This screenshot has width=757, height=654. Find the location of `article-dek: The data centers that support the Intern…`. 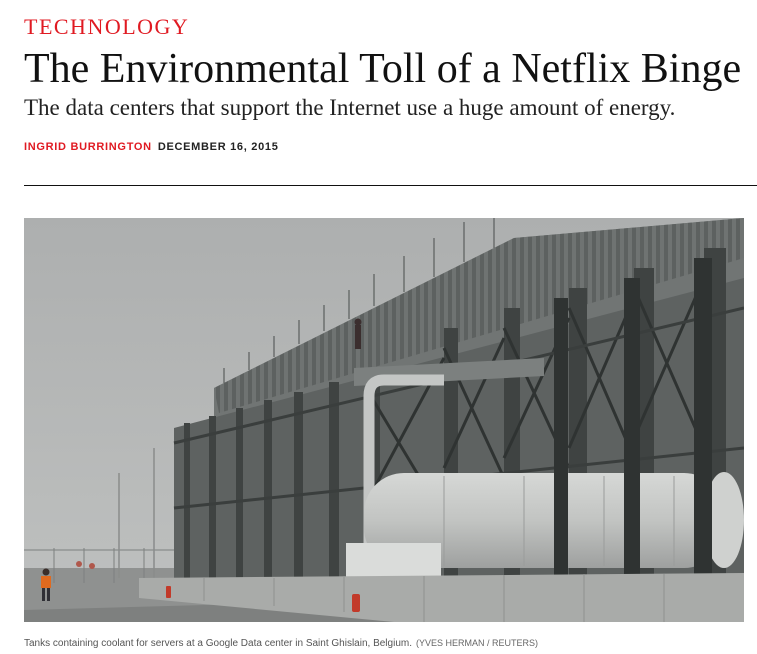

article-dek: The data centers that support the Intern… is located at coordinates (350, 107).